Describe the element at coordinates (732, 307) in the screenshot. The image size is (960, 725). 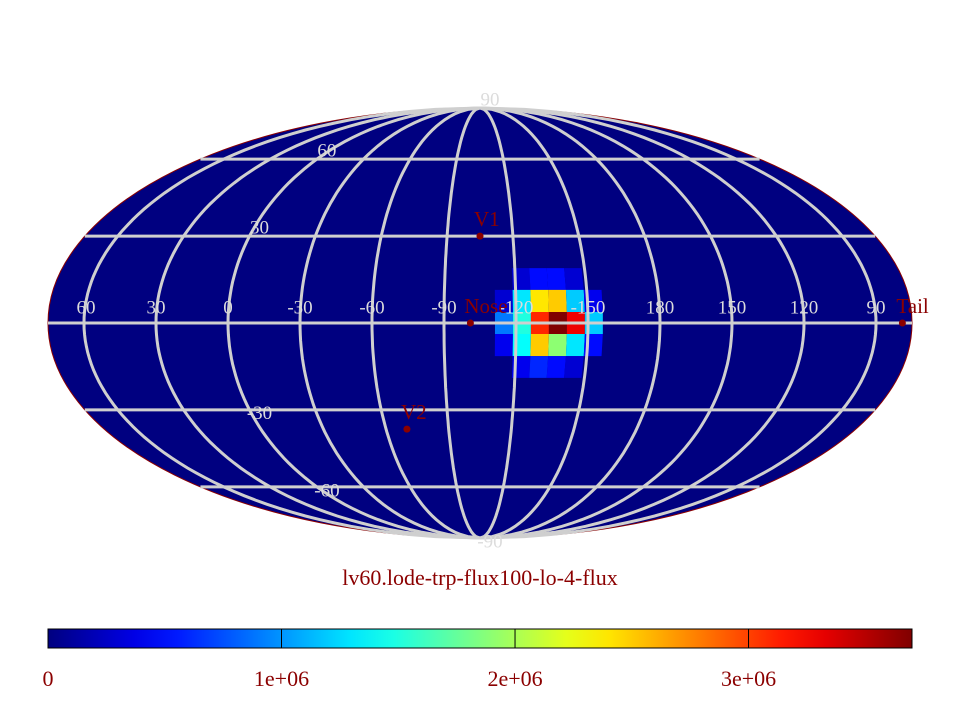
I see `lon-label: 150` at that location.